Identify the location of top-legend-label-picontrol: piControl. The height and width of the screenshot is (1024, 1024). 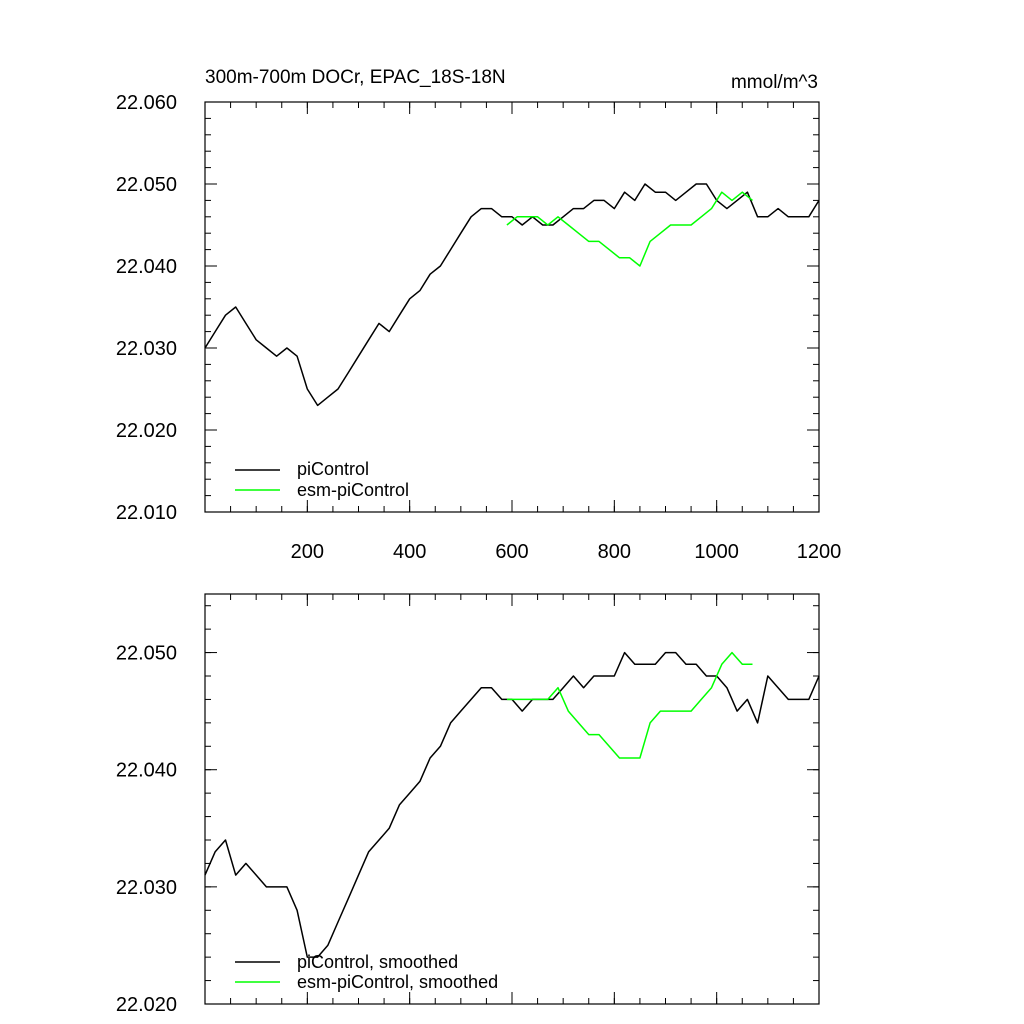
(333, 469).